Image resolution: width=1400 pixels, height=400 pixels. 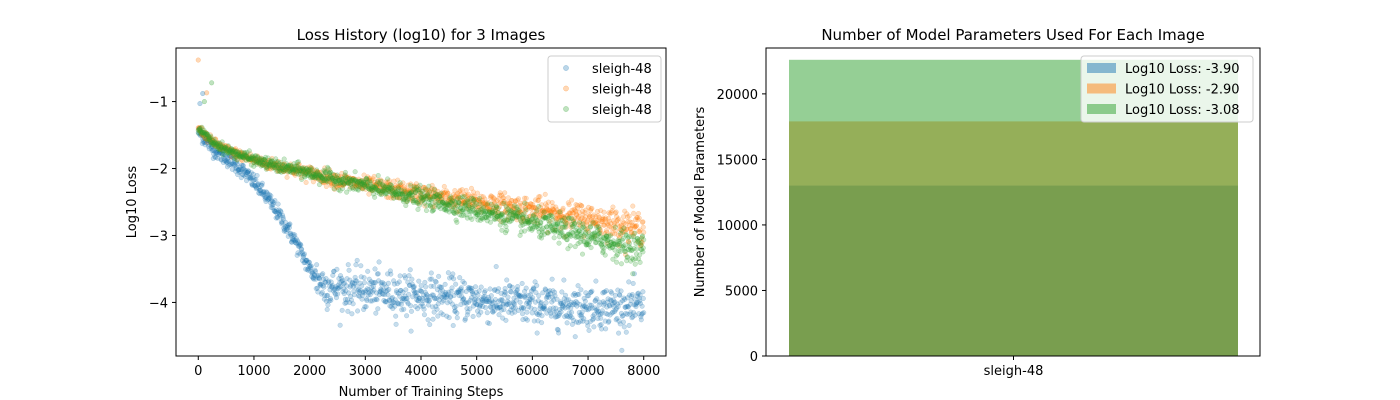 I want to click on y-axis-ticks: 0 5000 10000 15000 20000, so click(x=741, y=226).